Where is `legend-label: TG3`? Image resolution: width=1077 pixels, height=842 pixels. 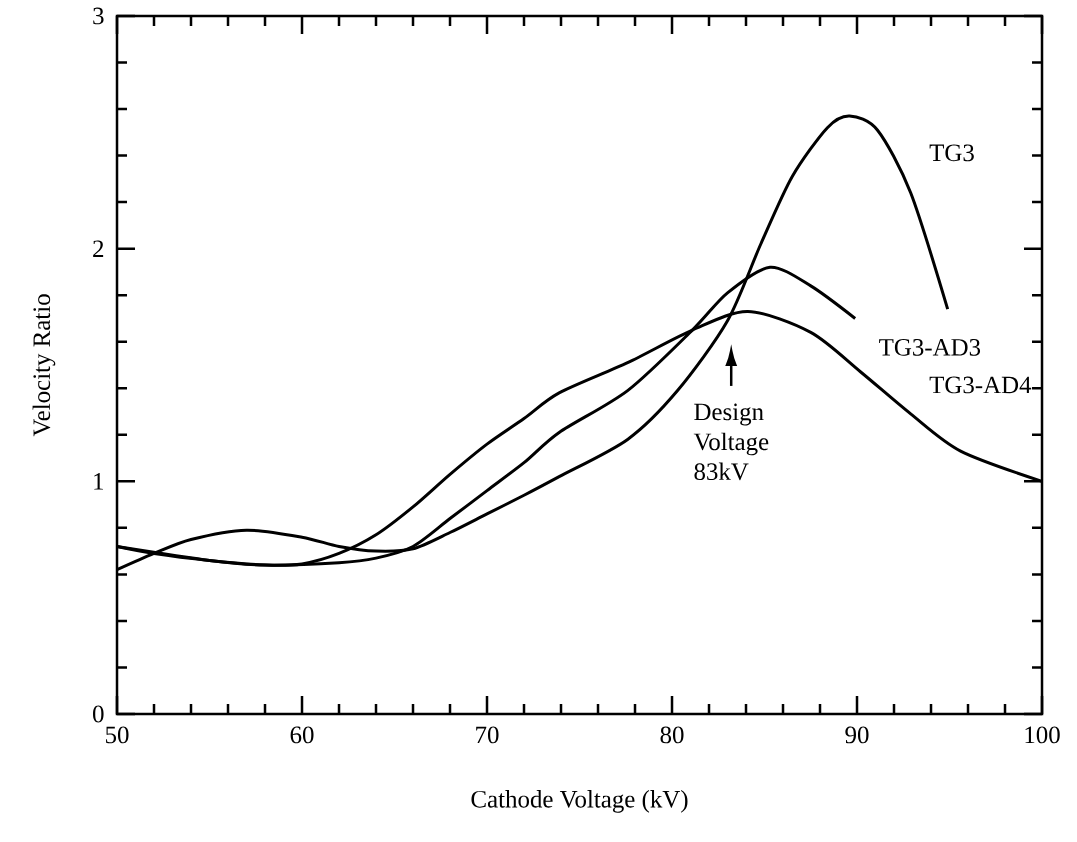
legend-label: TG3 is located at coordinates (951, 153).